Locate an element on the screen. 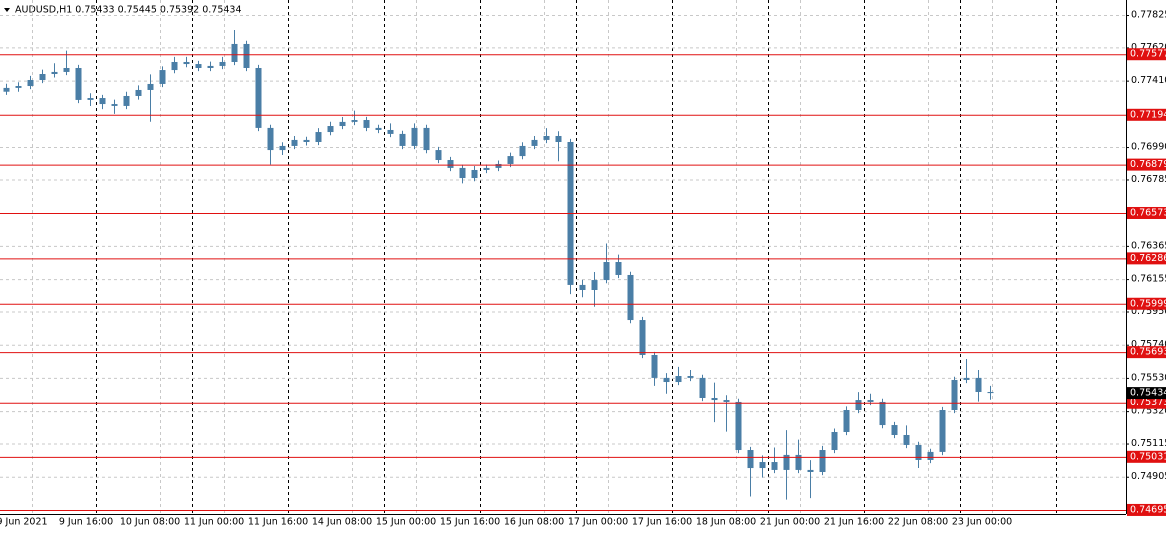  level-label: 0.75999 is located at coordinates (1148, 303).